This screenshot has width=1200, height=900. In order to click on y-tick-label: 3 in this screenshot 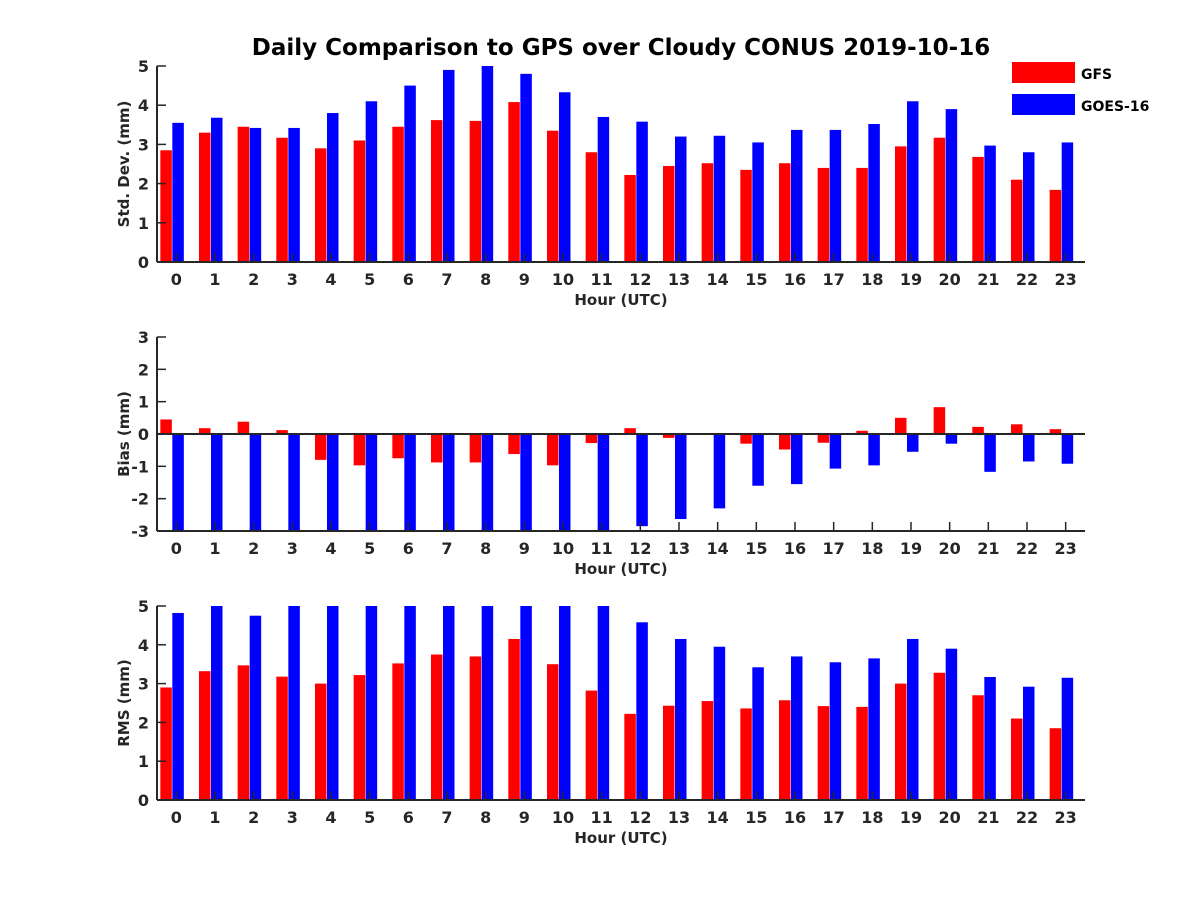, I will do `click(143, 684)`.